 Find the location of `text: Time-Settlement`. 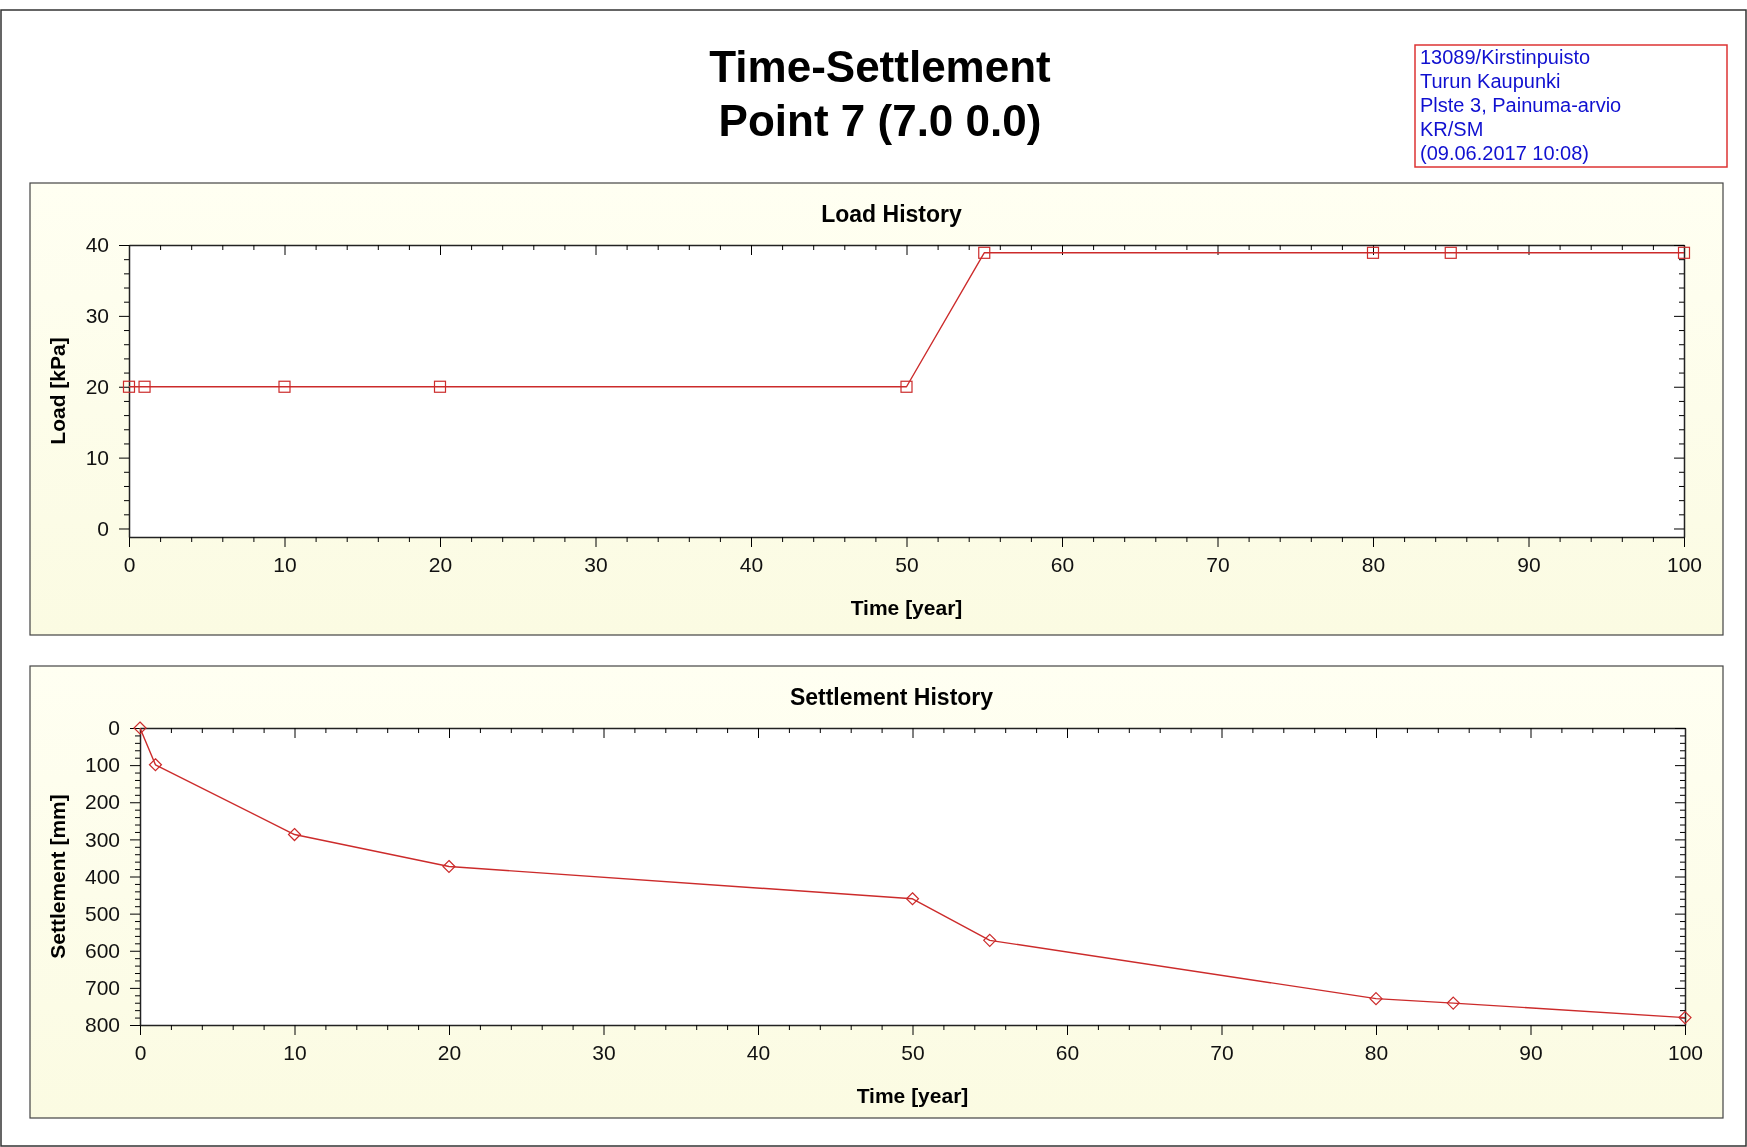

text: Time-Settlement is located at coordinates (880, 66).